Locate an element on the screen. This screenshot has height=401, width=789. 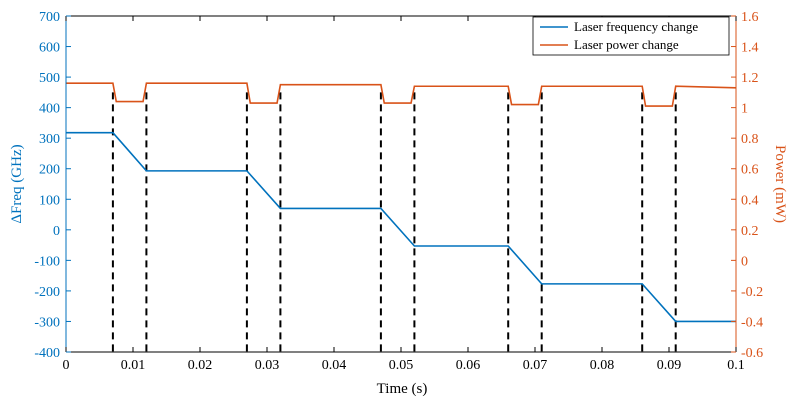
x-tick-label-7: 0.07 is located at coordinates (535, 365).